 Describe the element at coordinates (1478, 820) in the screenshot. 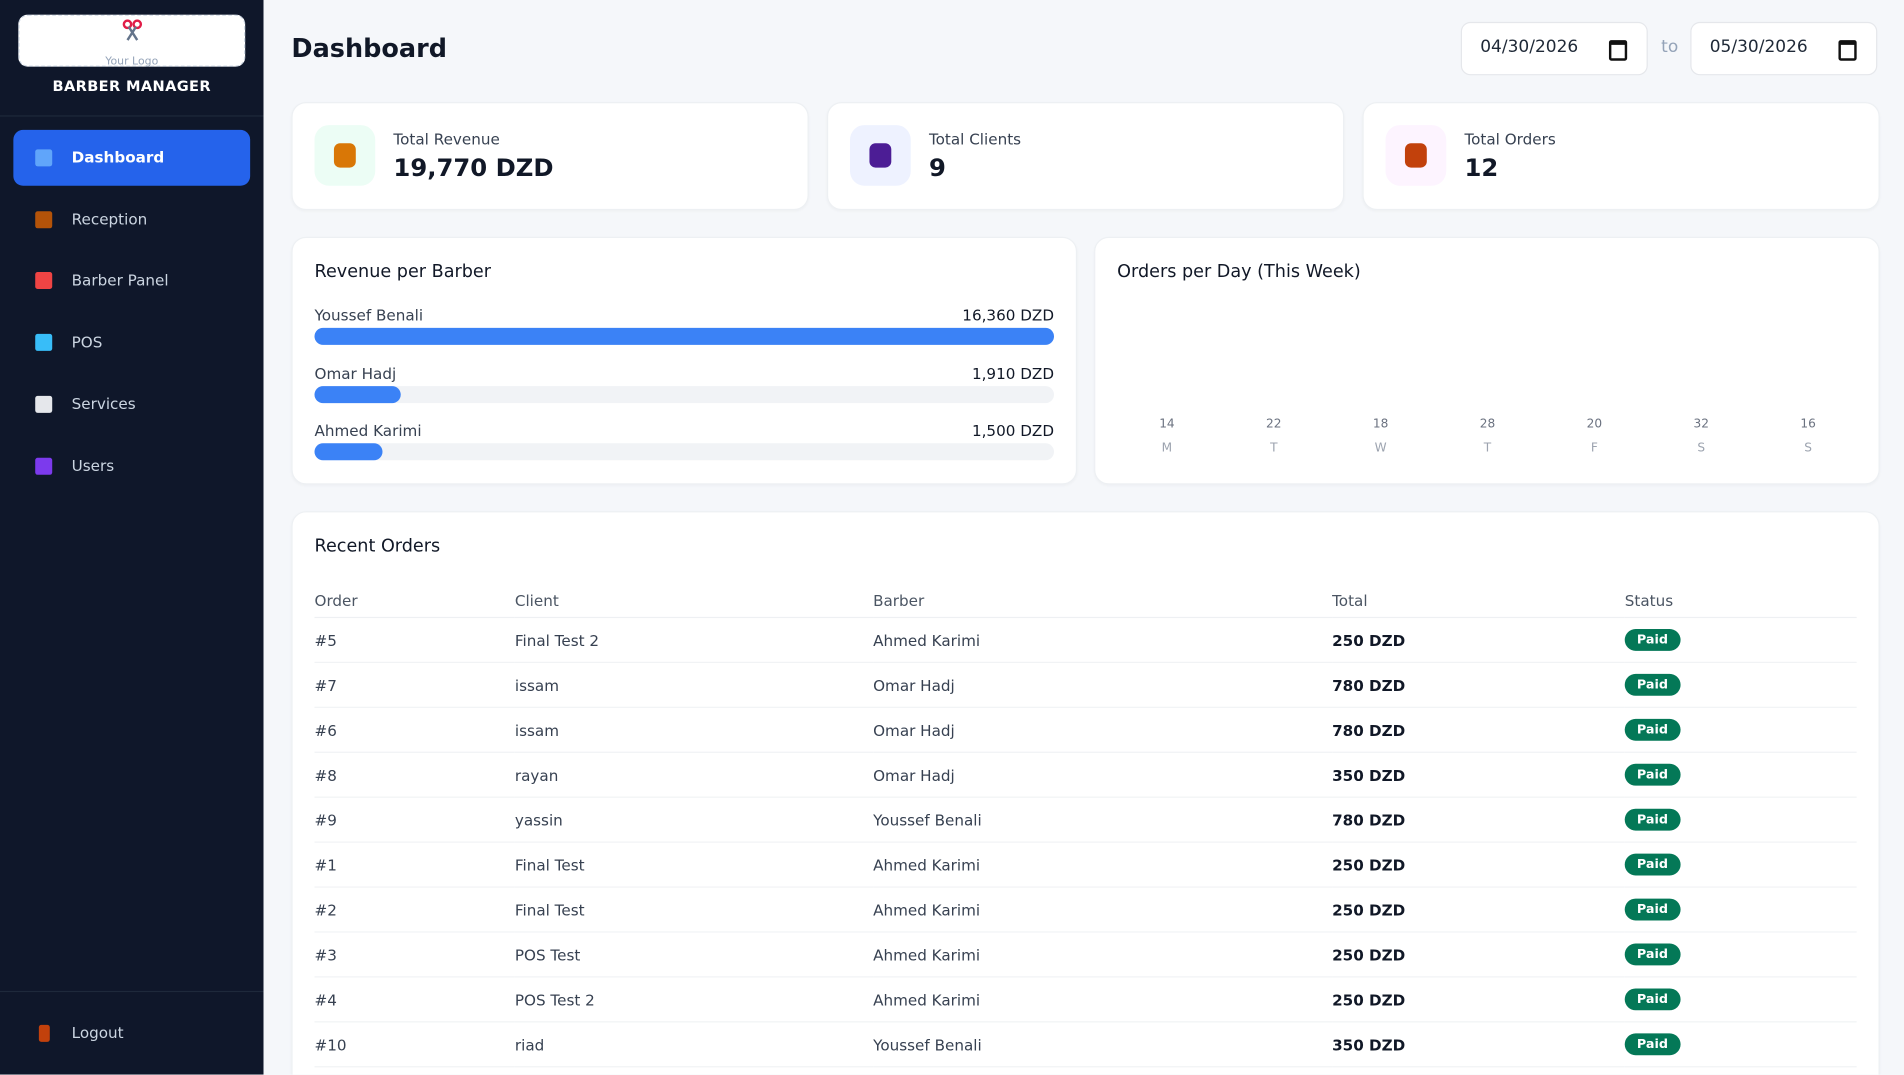

I see `total: 780 DZD` at that location.